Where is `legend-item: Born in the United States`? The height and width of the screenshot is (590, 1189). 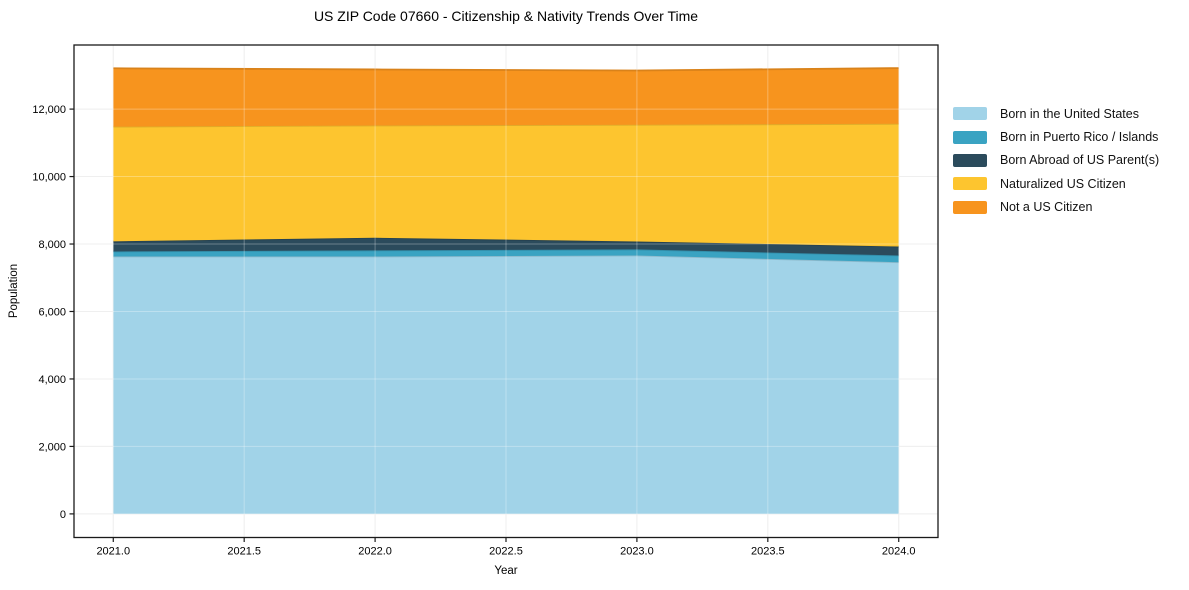 legend-item: Born in the United States is located at coordinates (1056, 113).